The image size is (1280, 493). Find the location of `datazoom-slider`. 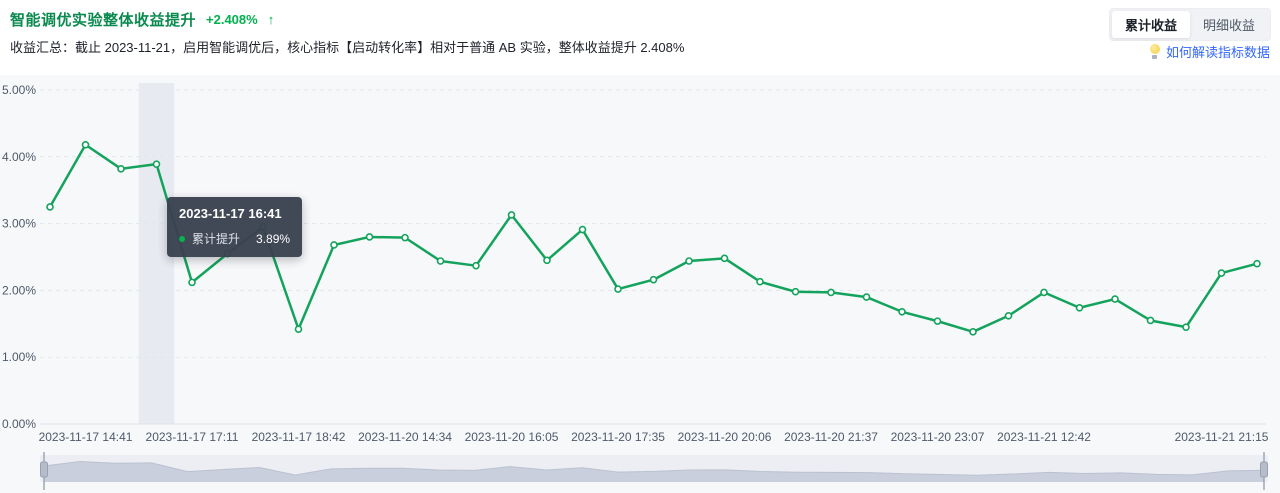

datazoom-slider is located at coordinates (640, 471).